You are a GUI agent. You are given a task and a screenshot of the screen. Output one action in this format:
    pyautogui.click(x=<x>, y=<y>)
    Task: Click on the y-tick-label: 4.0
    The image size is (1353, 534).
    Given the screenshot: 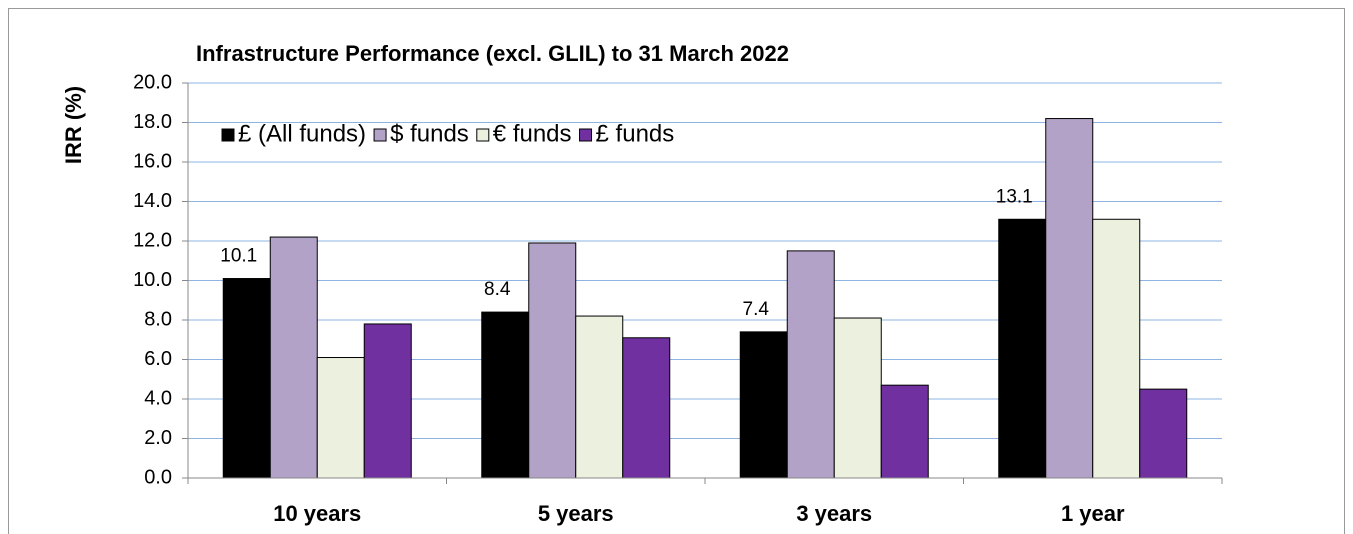 What is the action you would take?
    pyautogui.click(x=158, y=398)
    